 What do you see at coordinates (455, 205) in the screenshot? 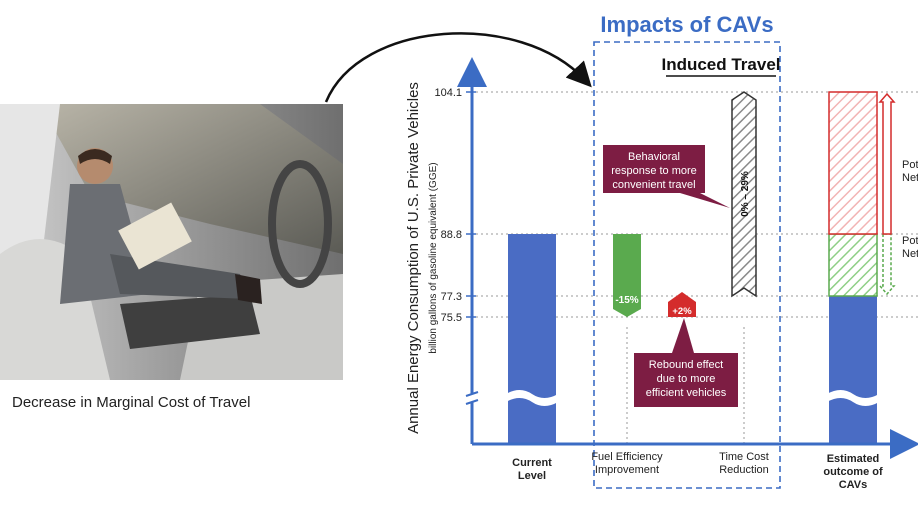
I see `y-ticks: 104.1 88.8 77.3 75.5` at bounding box center [455, 205].